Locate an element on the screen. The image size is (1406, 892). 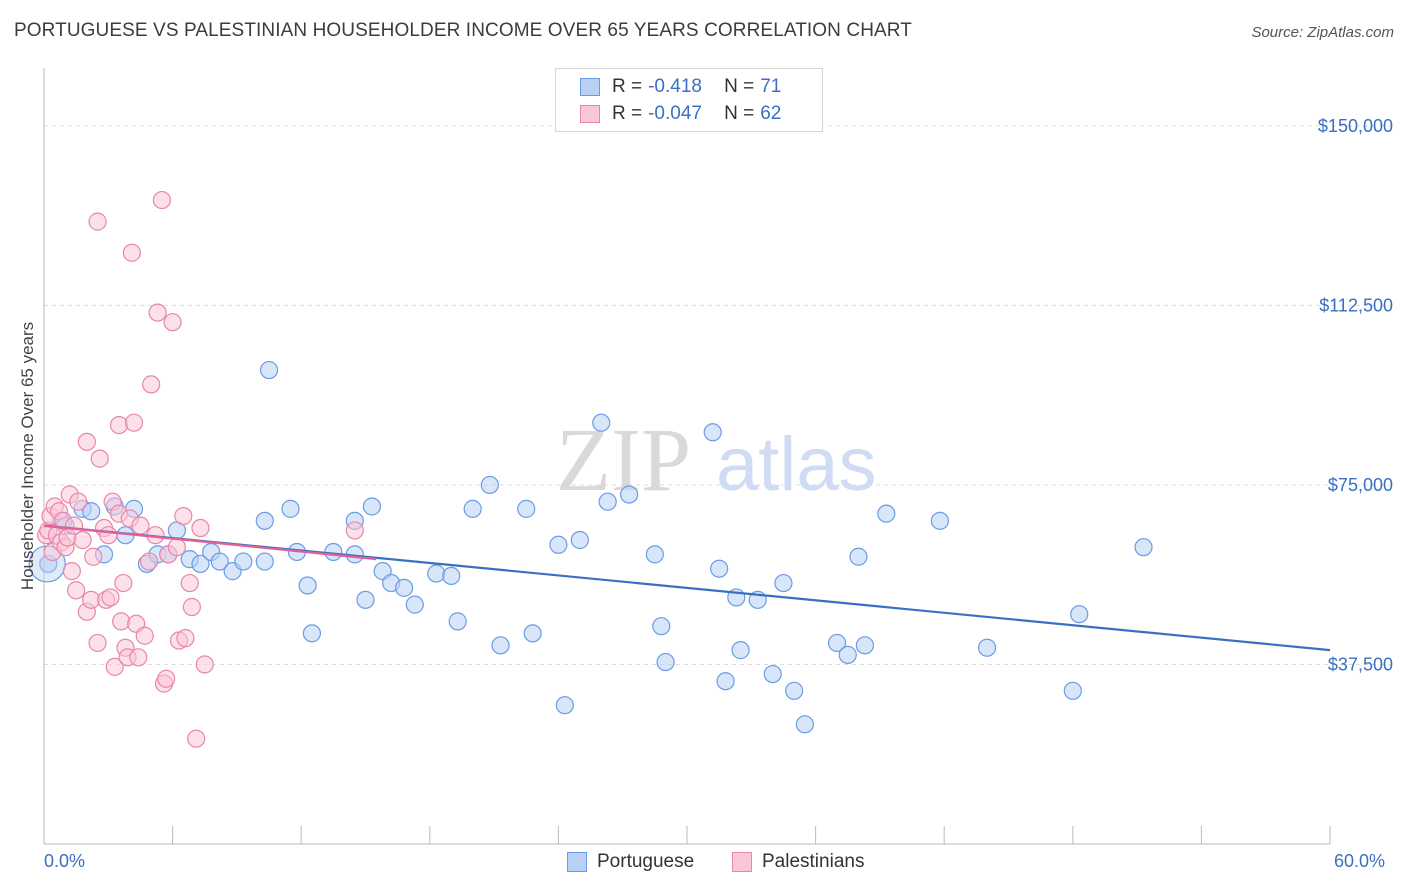
y-tick-labels: $37,500 $75,000 $112,500 $150,000 is located at coordinates (1355, 395).